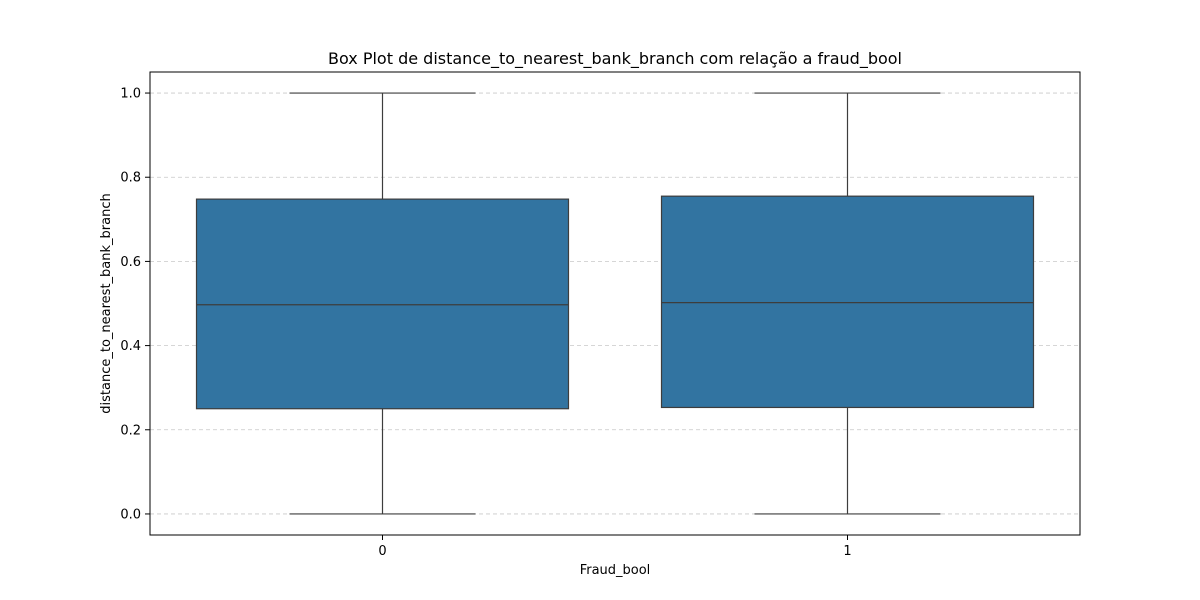 This screenshot has width=1200, height=600. Describe the element at coordinates (130, 178) in the screenshot. I see `y-tick-label: 0.8` at that location.